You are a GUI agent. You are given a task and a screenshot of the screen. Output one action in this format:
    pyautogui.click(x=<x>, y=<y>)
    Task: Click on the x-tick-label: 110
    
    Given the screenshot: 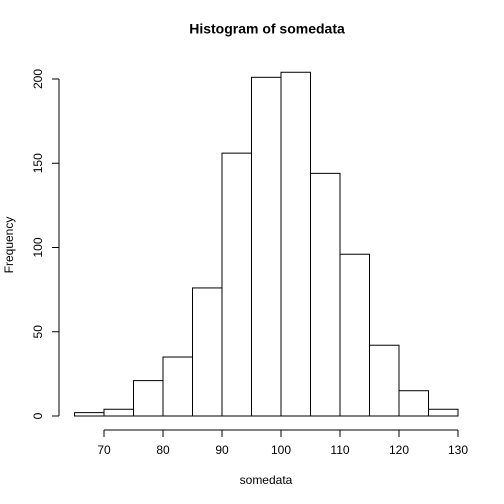 What is the action you would take?
    pyautogui.click(x=339, y=450)
    